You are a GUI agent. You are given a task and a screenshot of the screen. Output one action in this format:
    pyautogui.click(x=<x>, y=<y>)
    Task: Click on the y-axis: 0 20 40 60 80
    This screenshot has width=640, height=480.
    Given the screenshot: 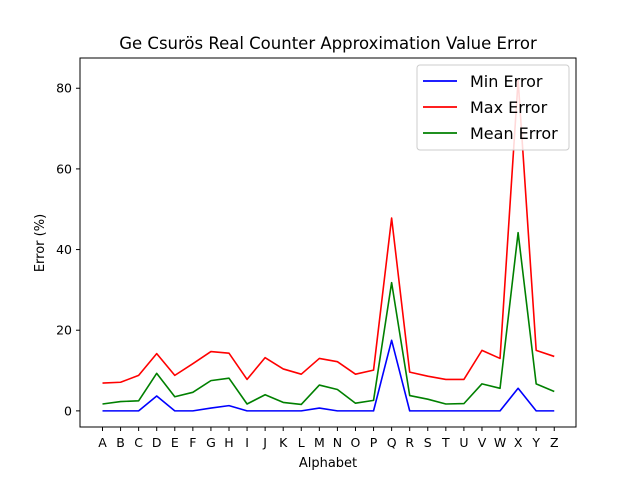 What is the action you would take?
    pyautogui.click(x=68, y=249)
    